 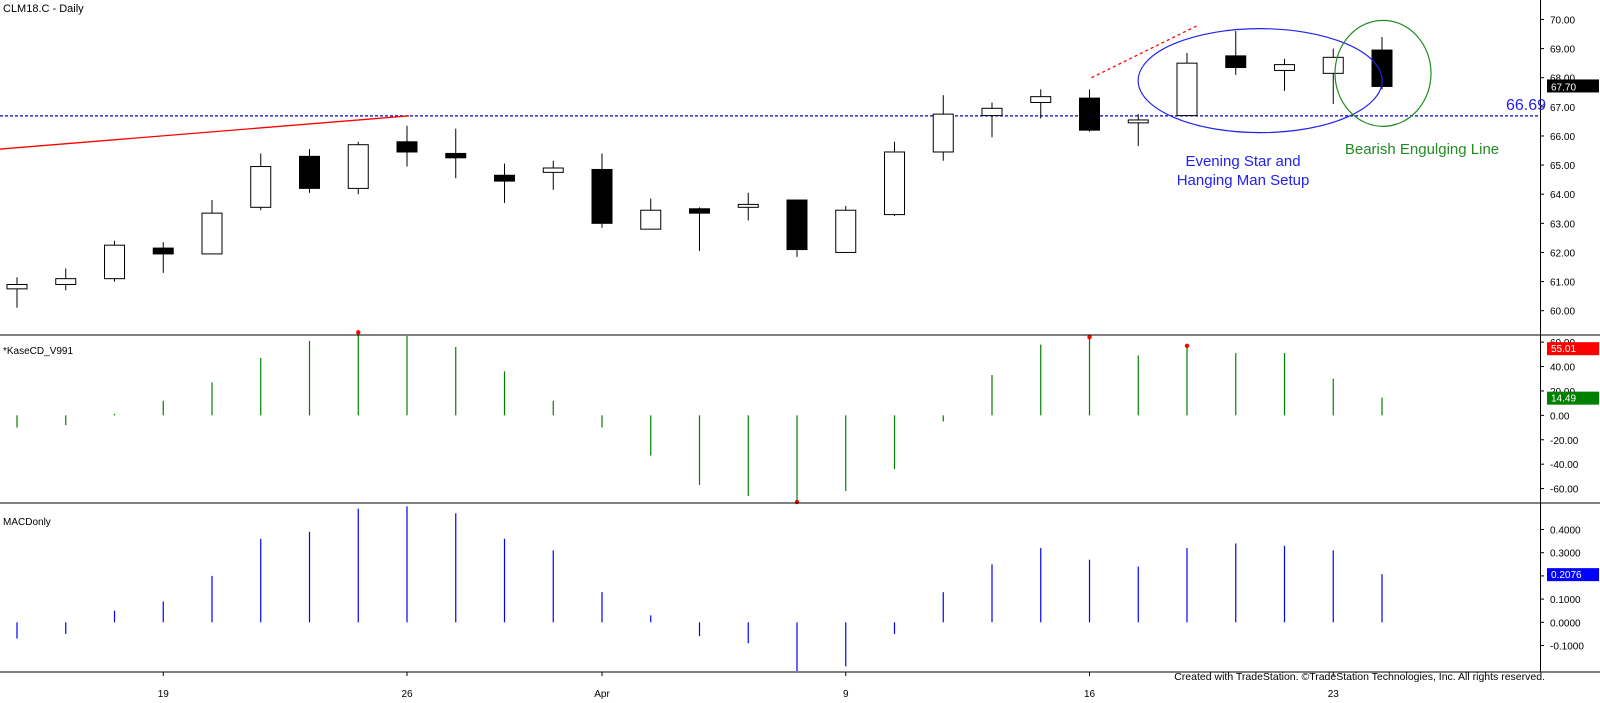 I want to click on price-y-tick-label: 63.00, so click(x=1562, y=224).